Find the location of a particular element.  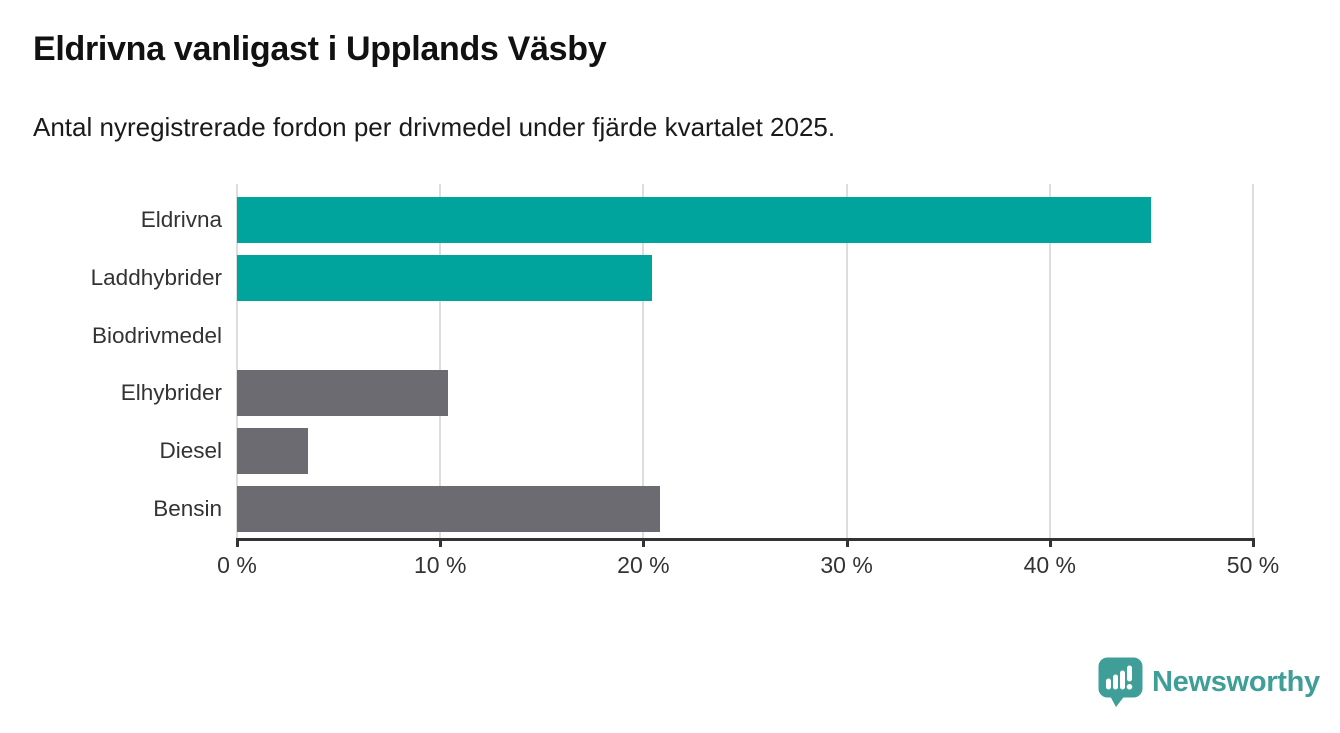

newsworthy-logo: Newsworthy is located at coordinates (1209, 682).